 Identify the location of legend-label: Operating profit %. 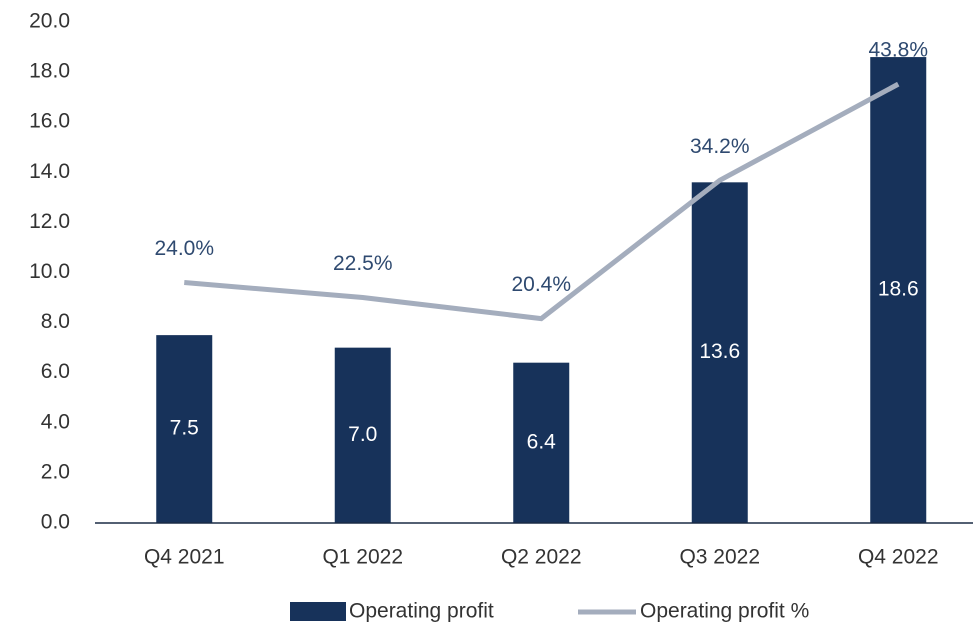
(724, 611).